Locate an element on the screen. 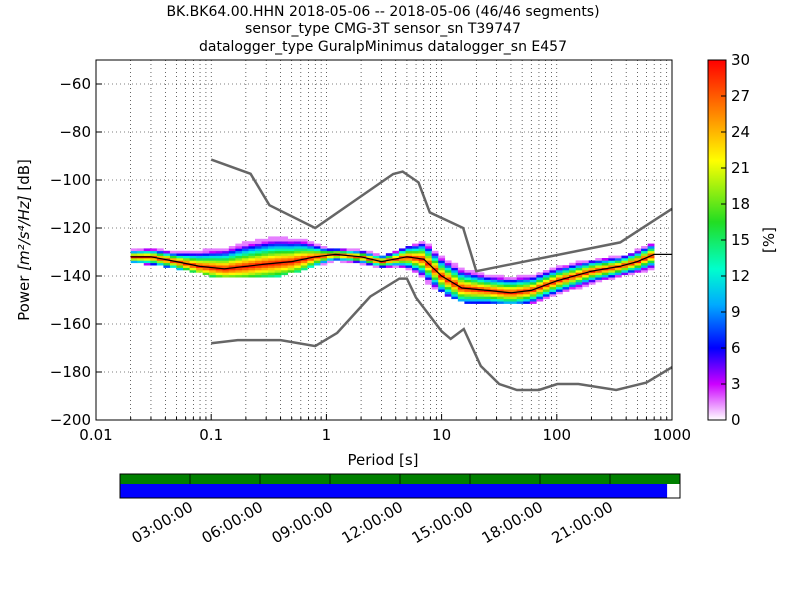 The image size is (800, 600). colorbar-tick-label: 27 is located at coordinates (740, 96).